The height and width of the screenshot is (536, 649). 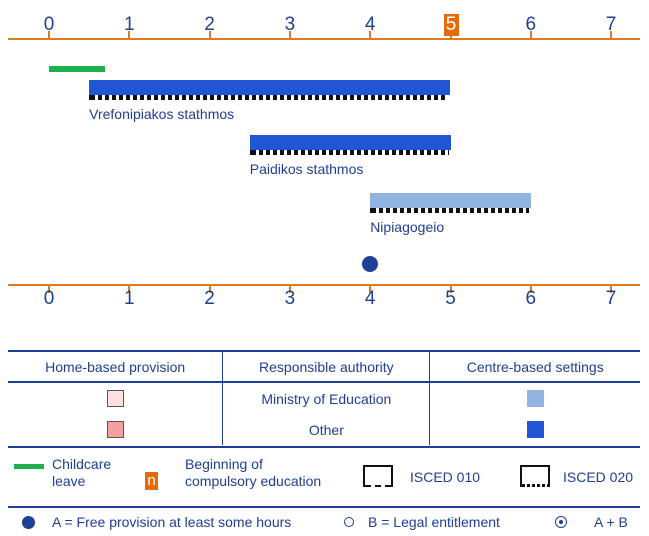 I want to click on top-axis-line, so click(x=324, y=39).